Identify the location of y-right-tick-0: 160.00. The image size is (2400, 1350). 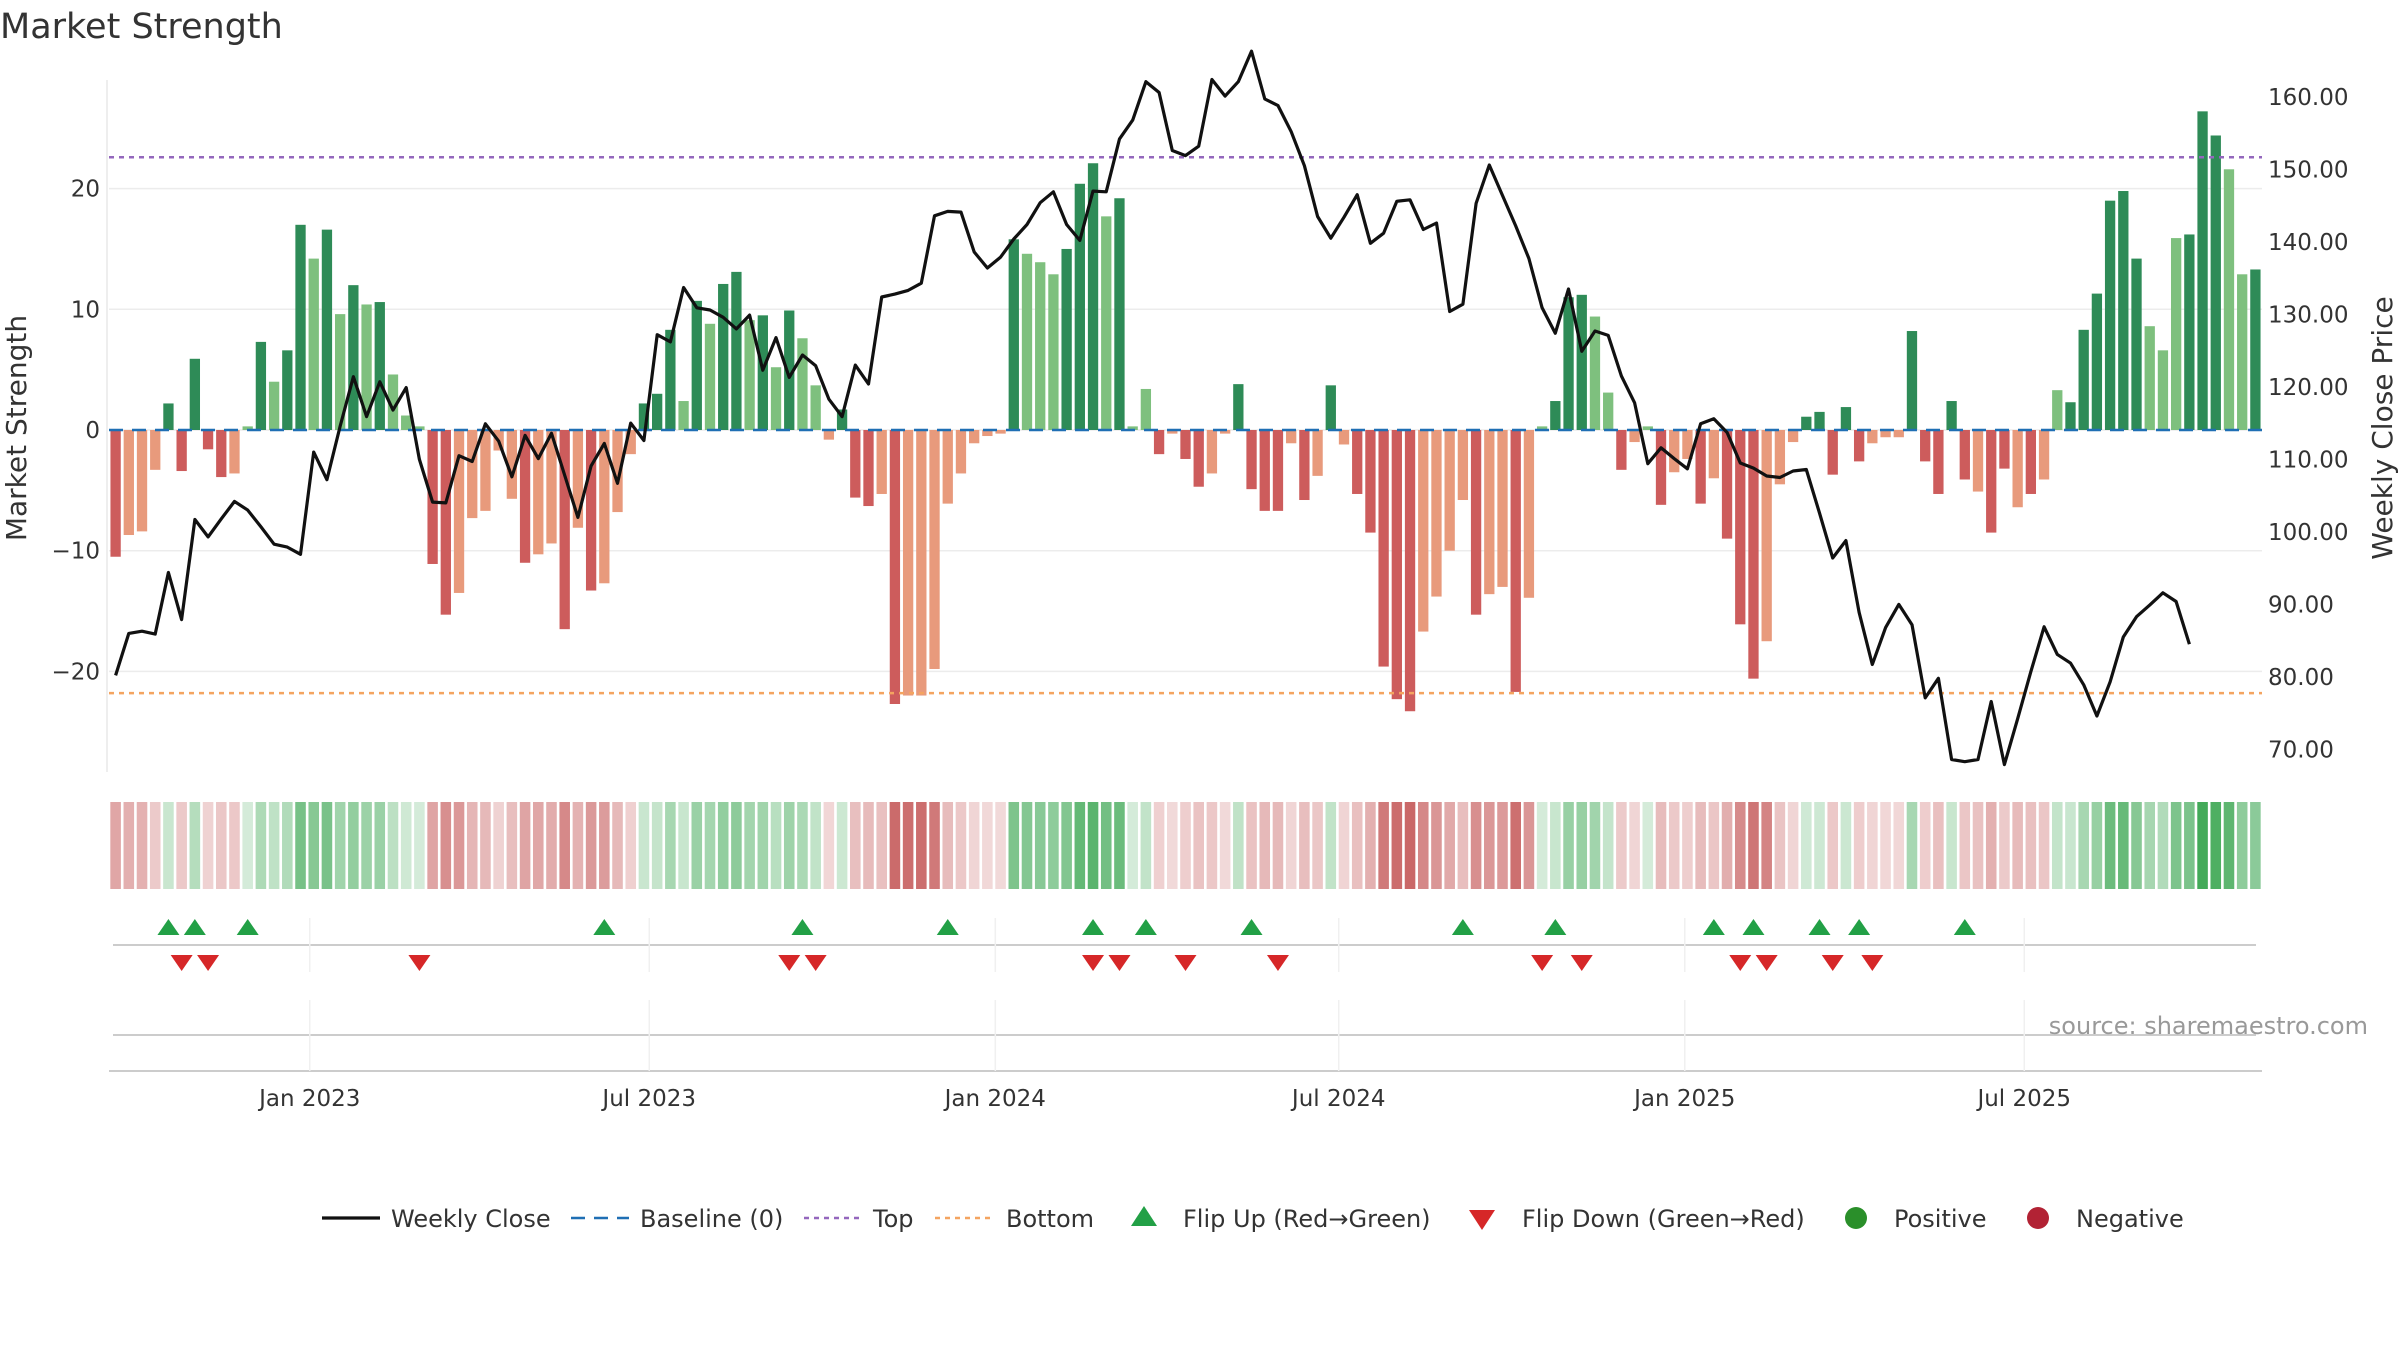
(2308, 98).